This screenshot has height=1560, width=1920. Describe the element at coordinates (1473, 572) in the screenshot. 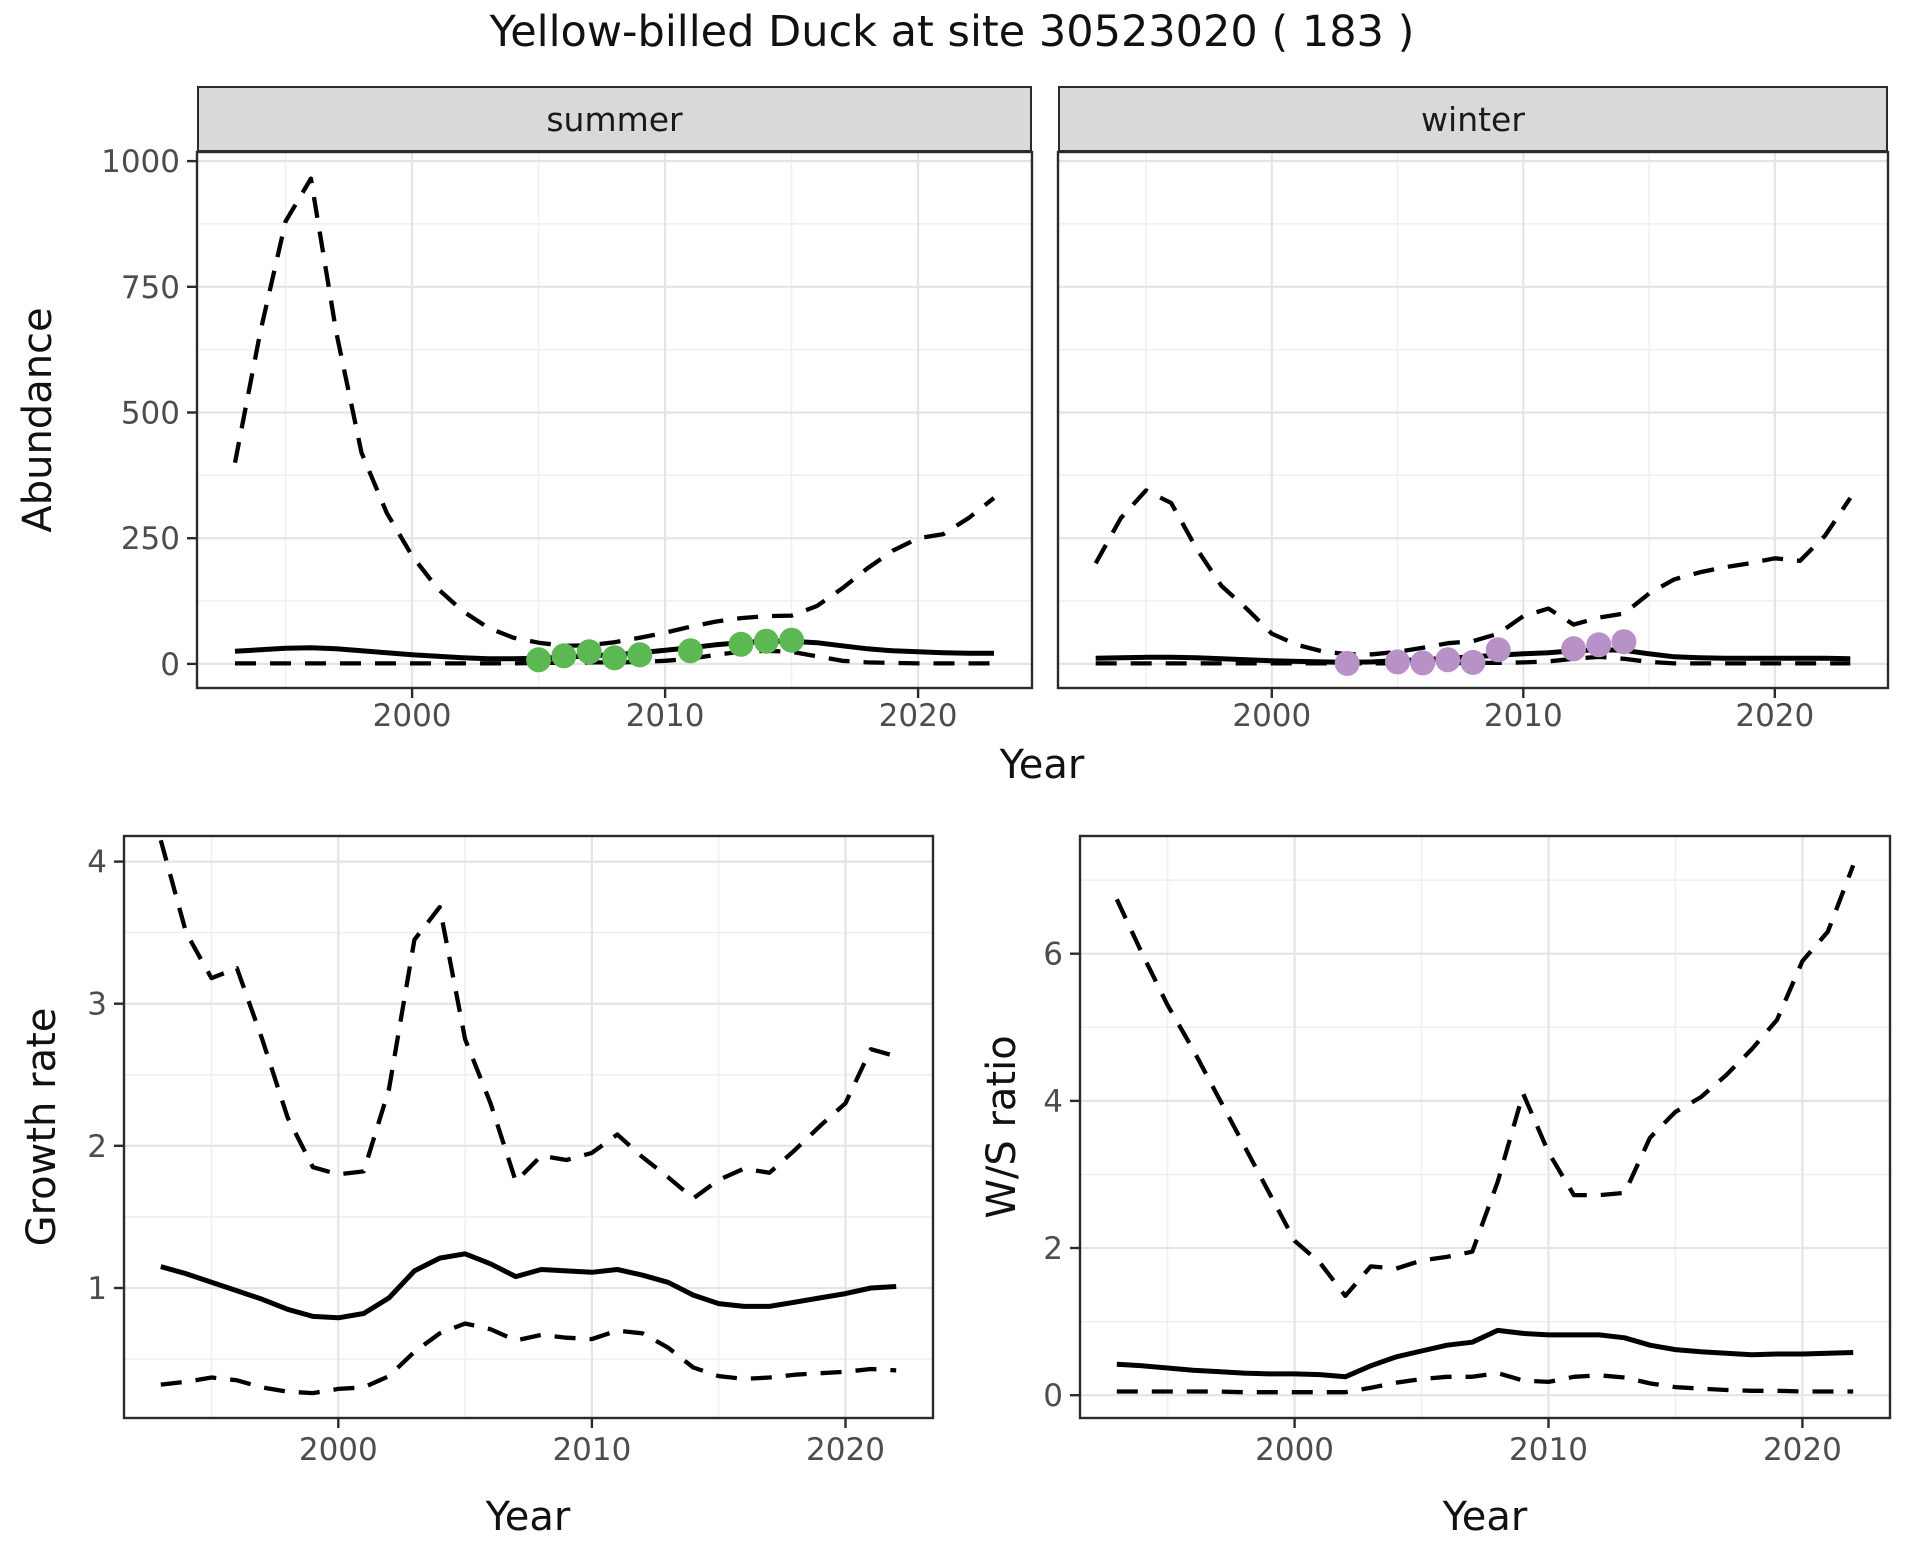

I see `abundance_winter-upper95-line` at that location.